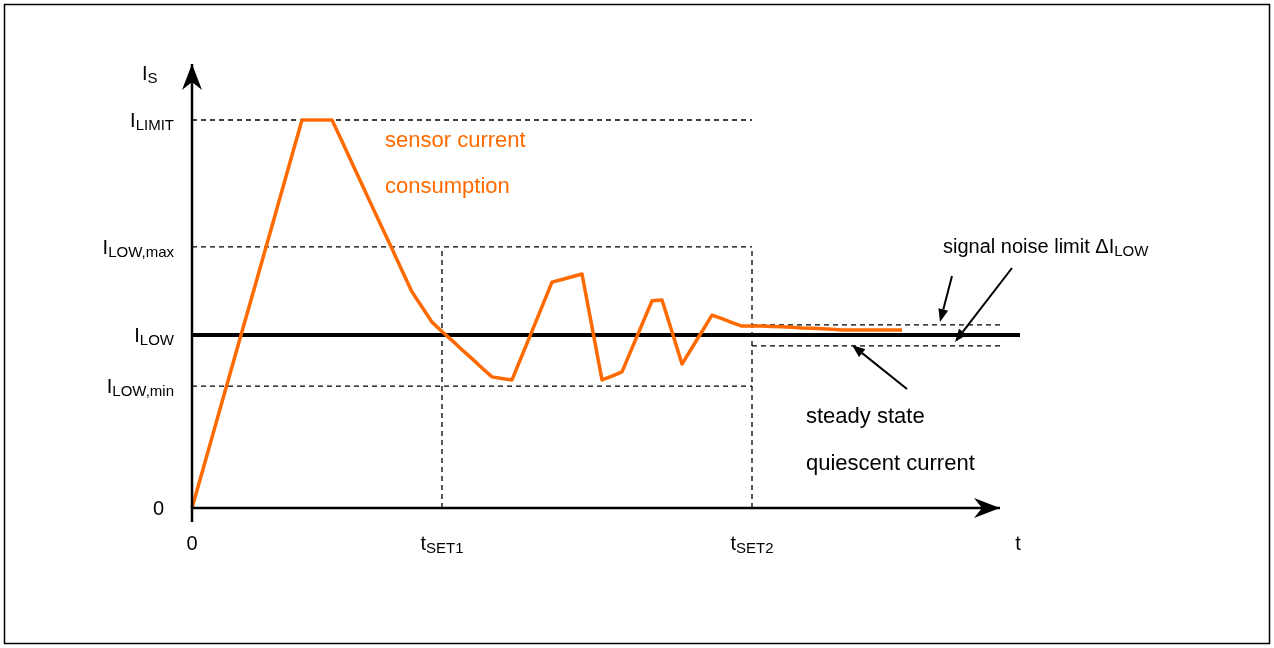 Image resolution: width=1274 pixels, height=648 pixels. I want to click on series-label: sensor current consumption, so click(455, 162).